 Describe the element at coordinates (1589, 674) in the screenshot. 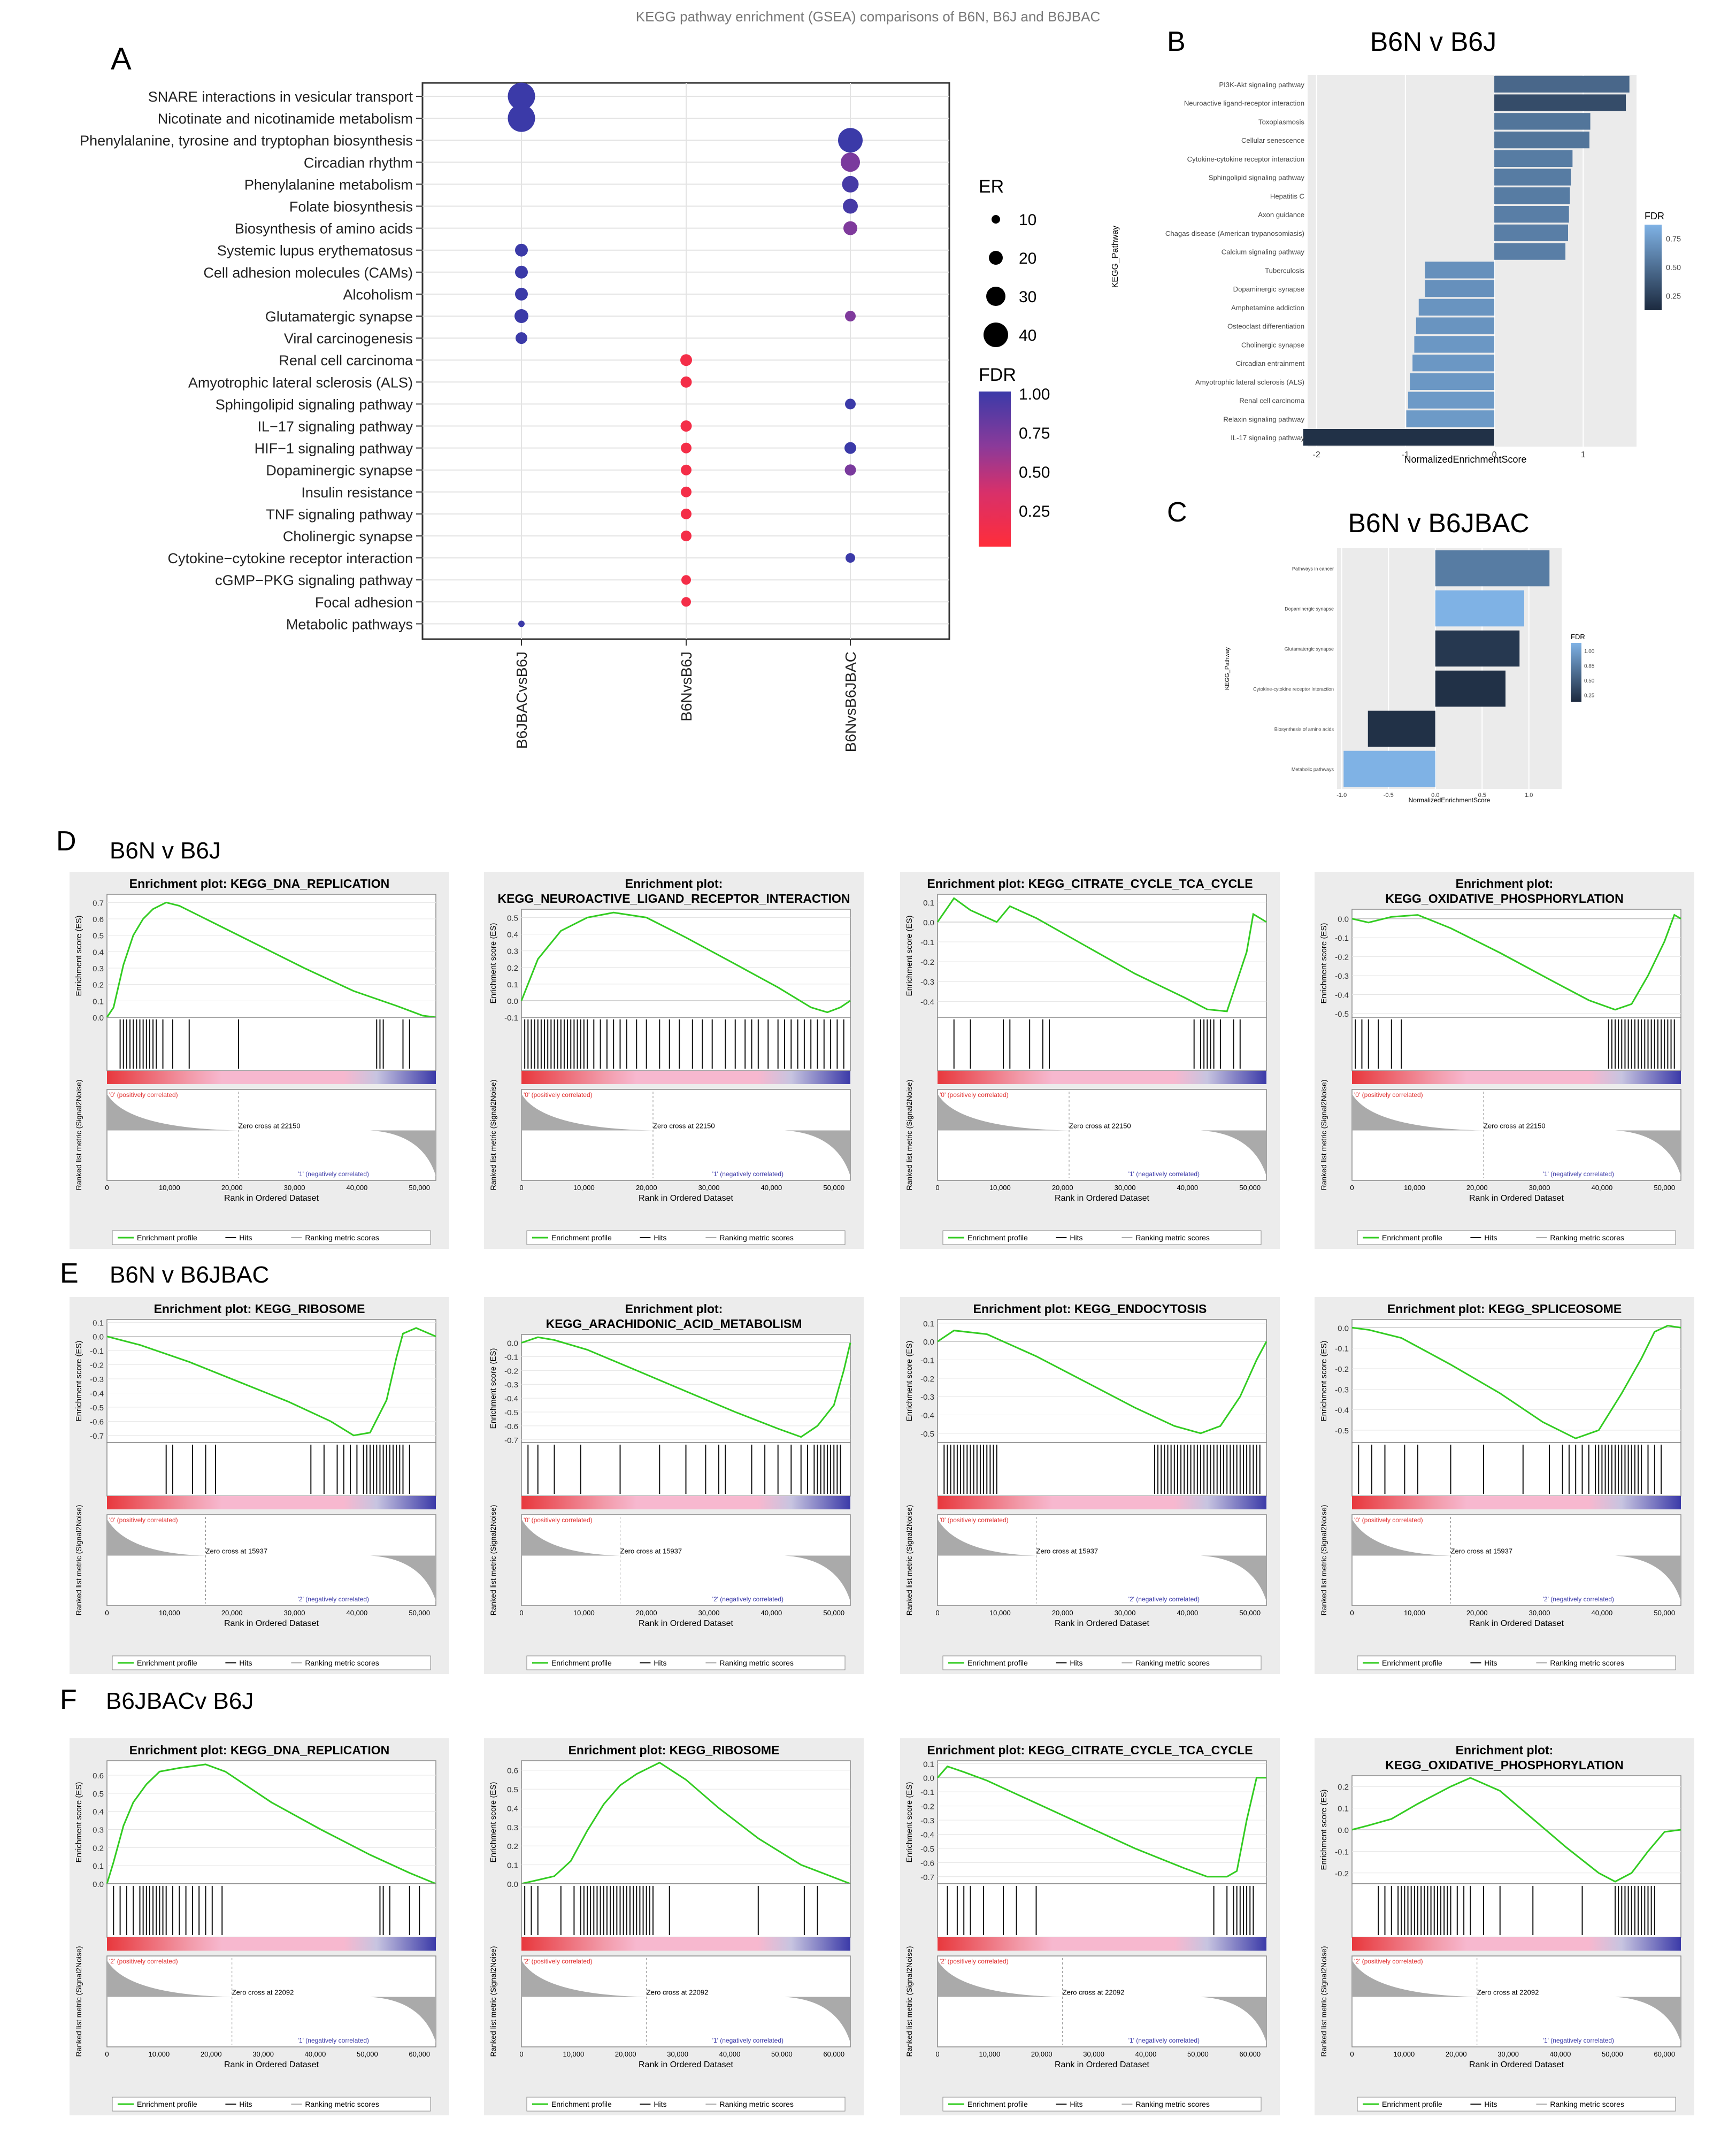

I see `panel-c-fdr-ticks: 1.00 0.85 0.50 0.25` at that location.